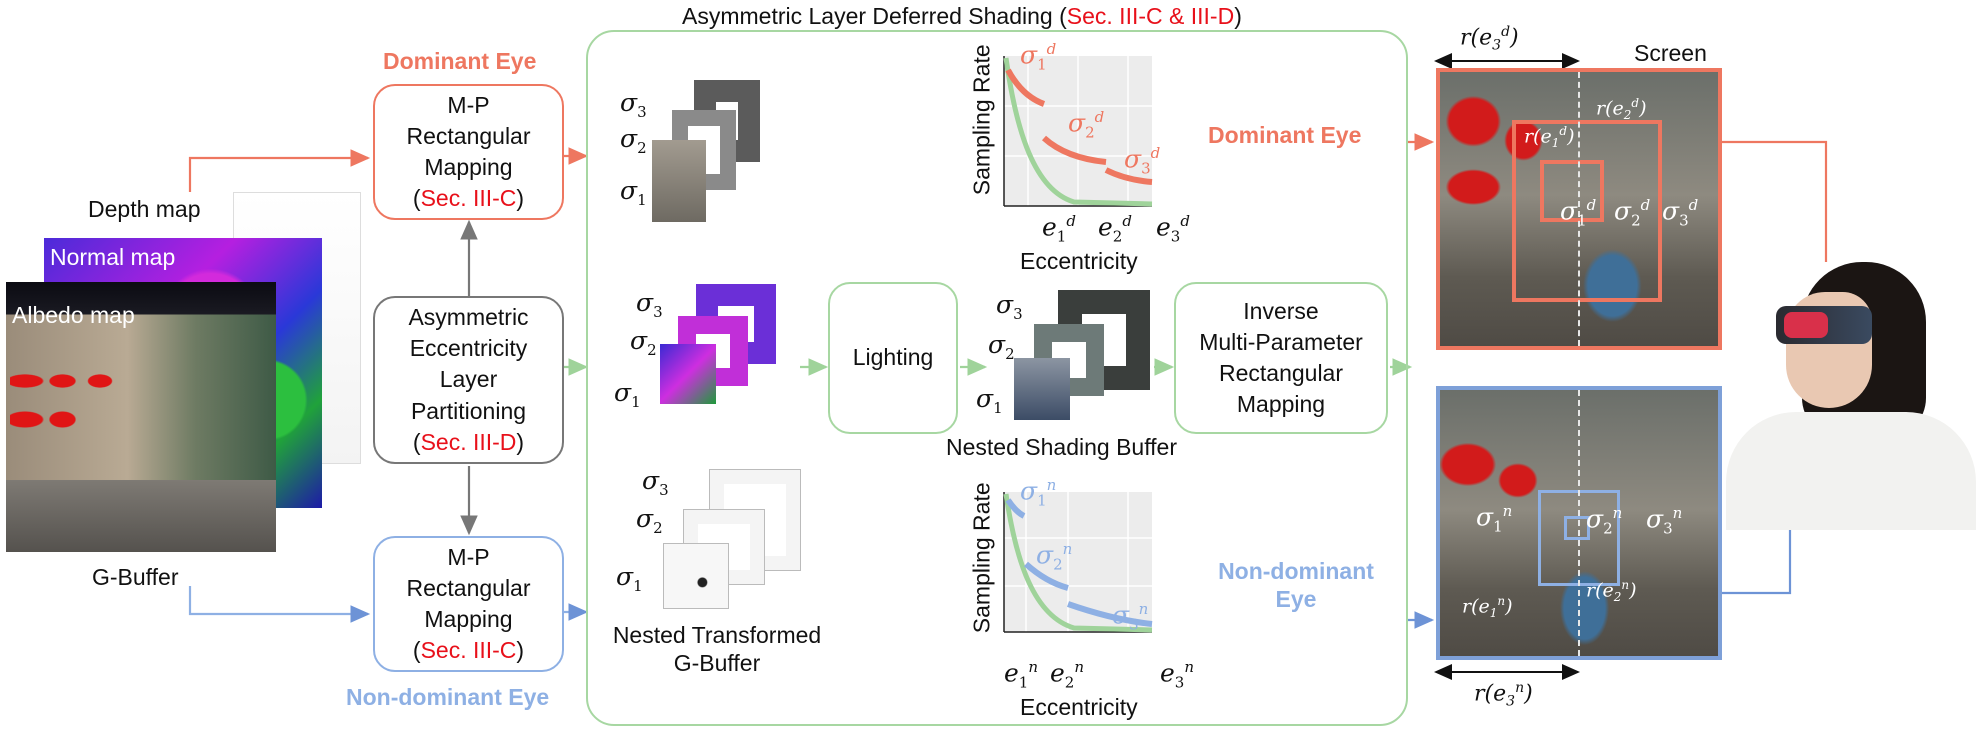  Describe the element at coordinates (1130, 617) in the screenshot. I see `plot-sigma3-nondominant: σ3n` at that location.